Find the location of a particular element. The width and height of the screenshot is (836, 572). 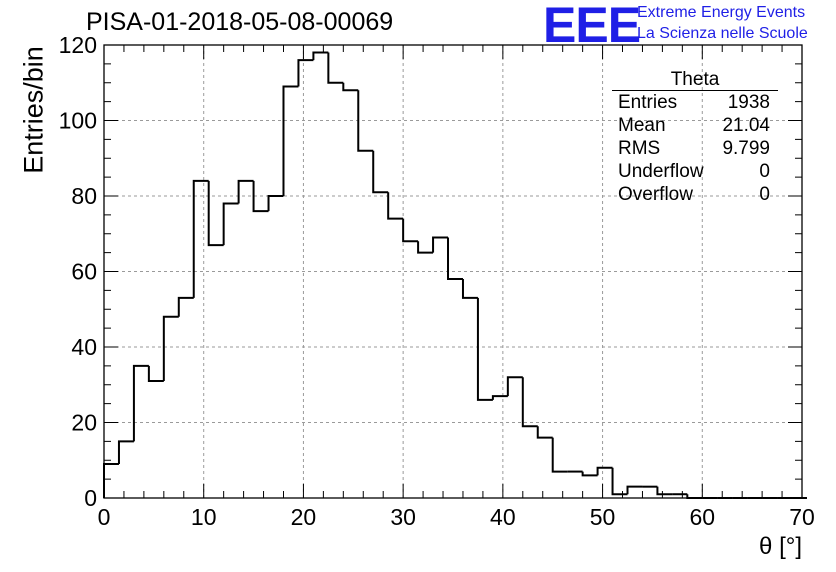

x-axis-label: θ [°] is located at coordinates (780, 546).